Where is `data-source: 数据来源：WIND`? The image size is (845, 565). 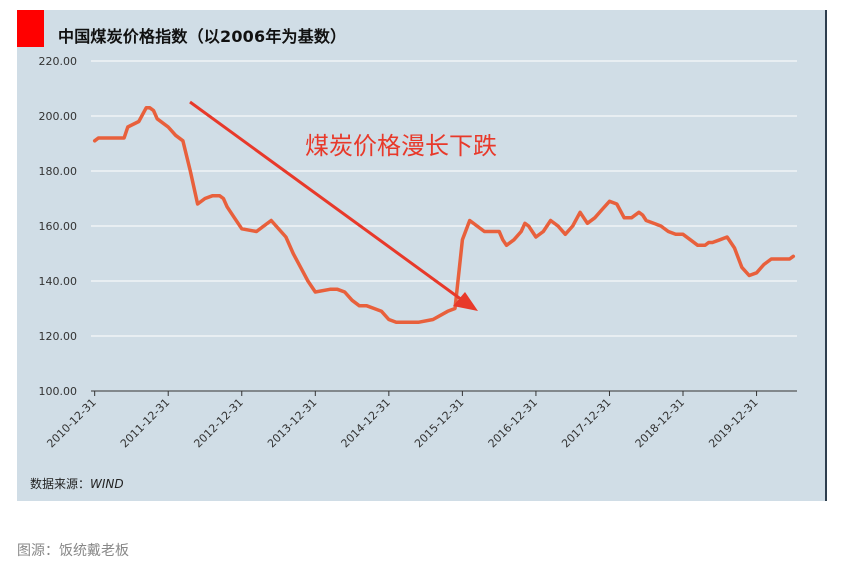
data-source: 数据来源：WIND is located at coordinates (77, 483).